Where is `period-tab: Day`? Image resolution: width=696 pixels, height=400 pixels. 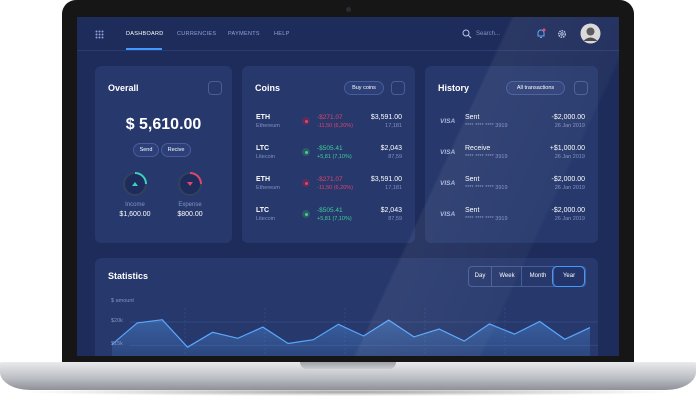
period-tab: Day is located at coordinates (480, 276).